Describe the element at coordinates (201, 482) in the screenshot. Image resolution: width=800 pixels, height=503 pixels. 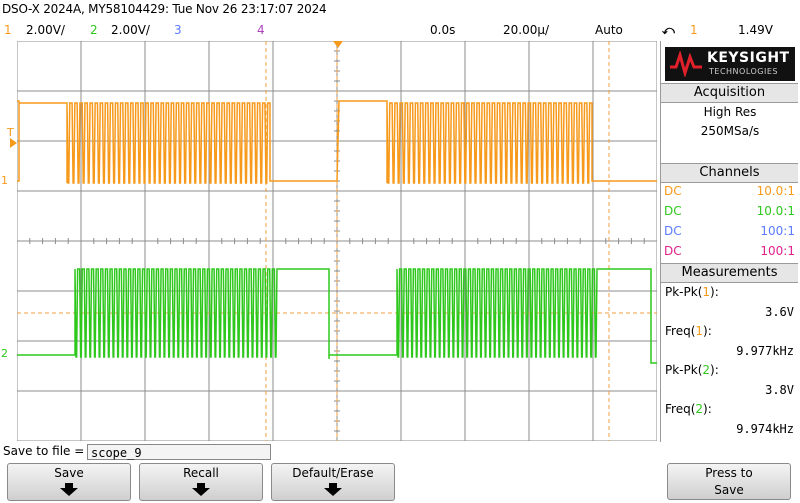
I see `recall-softkey: Recall` at that location.